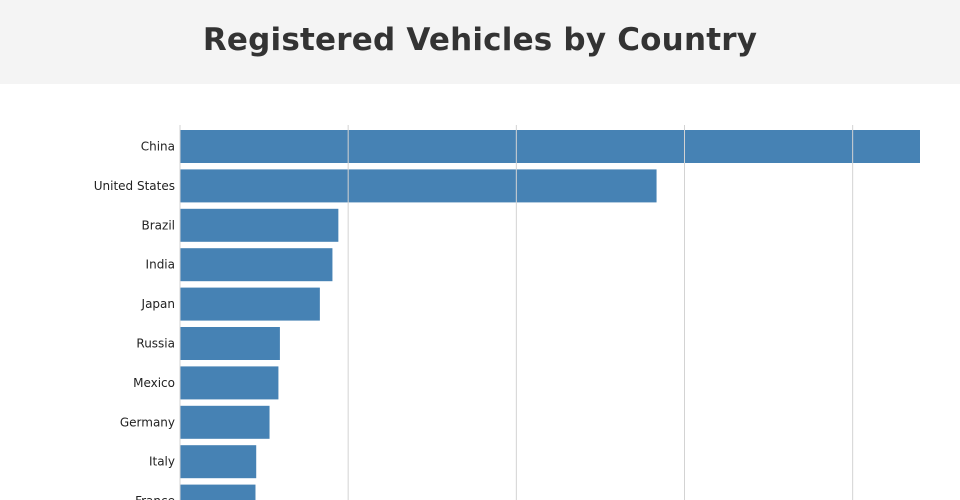  Describe the element at coordinates (162, 462) in the screenshot. I see `category-label: Italy` at that location.